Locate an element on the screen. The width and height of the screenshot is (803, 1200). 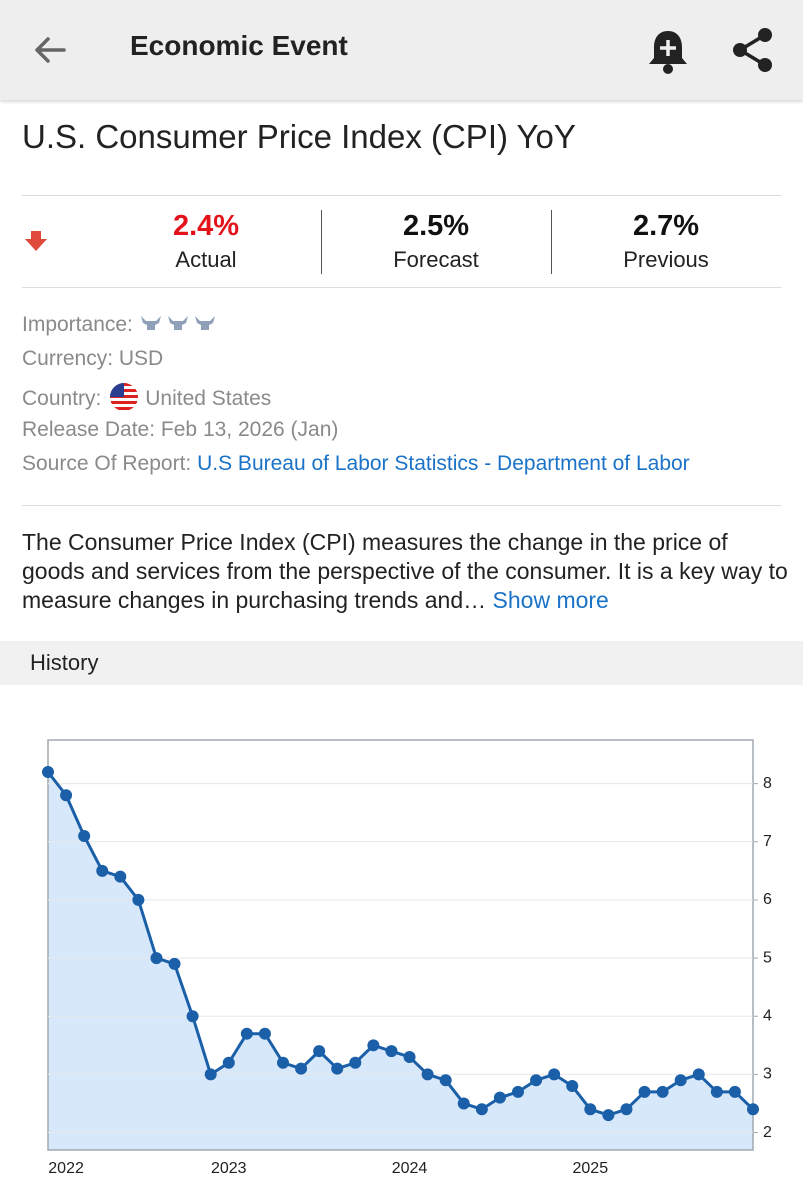
stat-value: 2.7% is located at coordinates (666, 226).